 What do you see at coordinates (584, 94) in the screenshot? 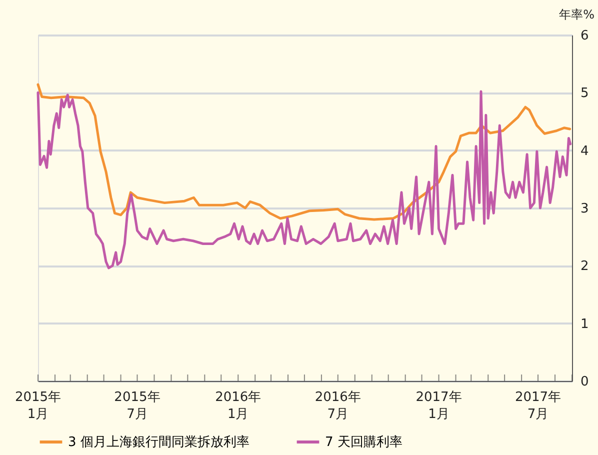
I see `y-tick-label: 5` at bounding box center [584, 94].